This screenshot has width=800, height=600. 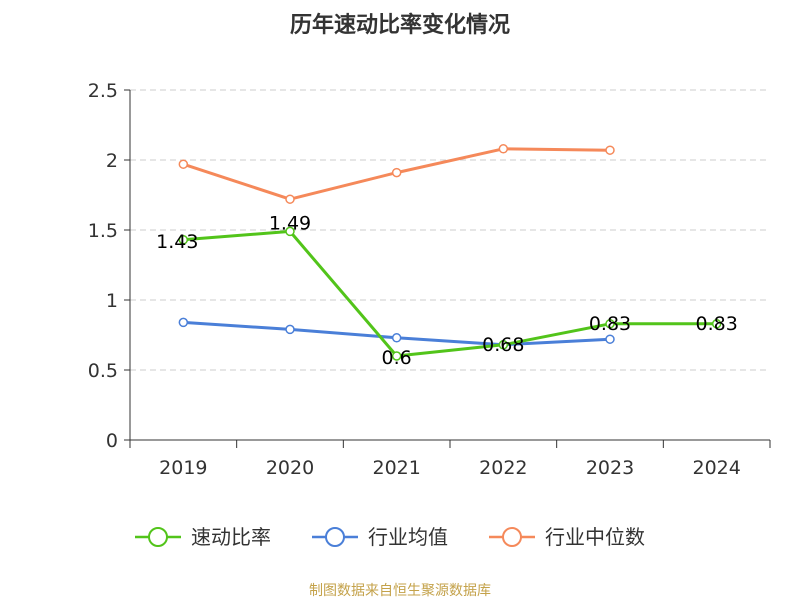 I want to click on x-tick-label: 2020, so click(x=290, y=468).